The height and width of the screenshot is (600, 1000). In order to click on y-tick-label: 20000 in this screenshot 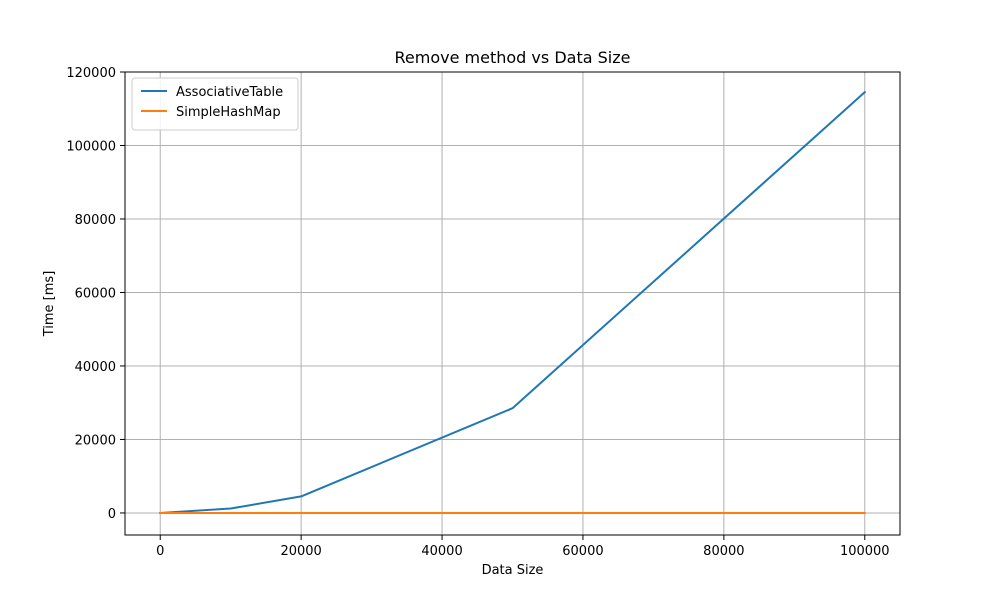, I will do `click(95, 440)`.